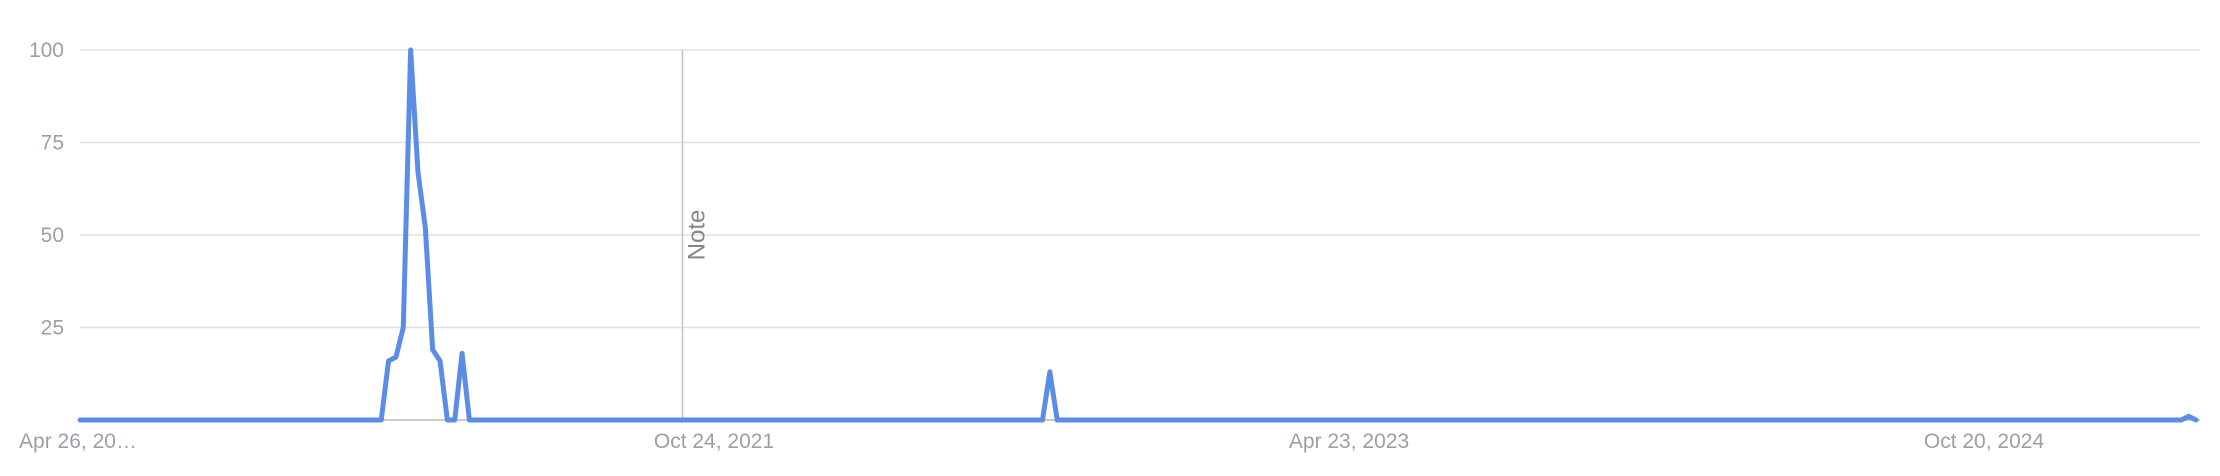 The image size is (2220, 476). I want to click on y-tick-label: 25, so click(52, 328).